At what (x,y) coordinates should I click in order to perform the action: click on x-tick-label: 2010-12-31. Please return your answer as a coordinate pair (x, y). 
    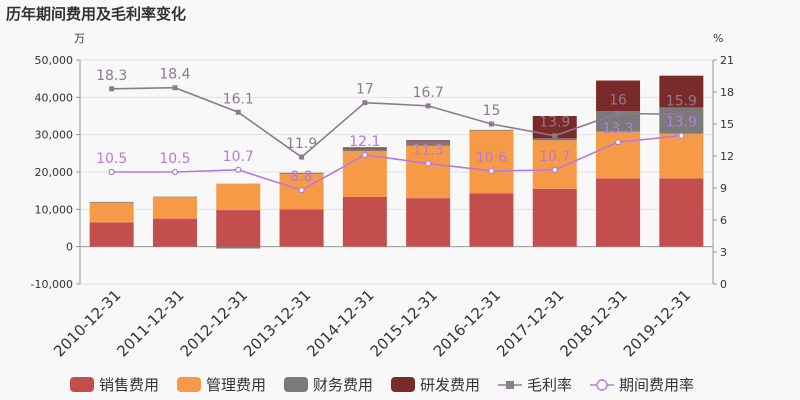
    Looking at the image, I should click on (87, 323).